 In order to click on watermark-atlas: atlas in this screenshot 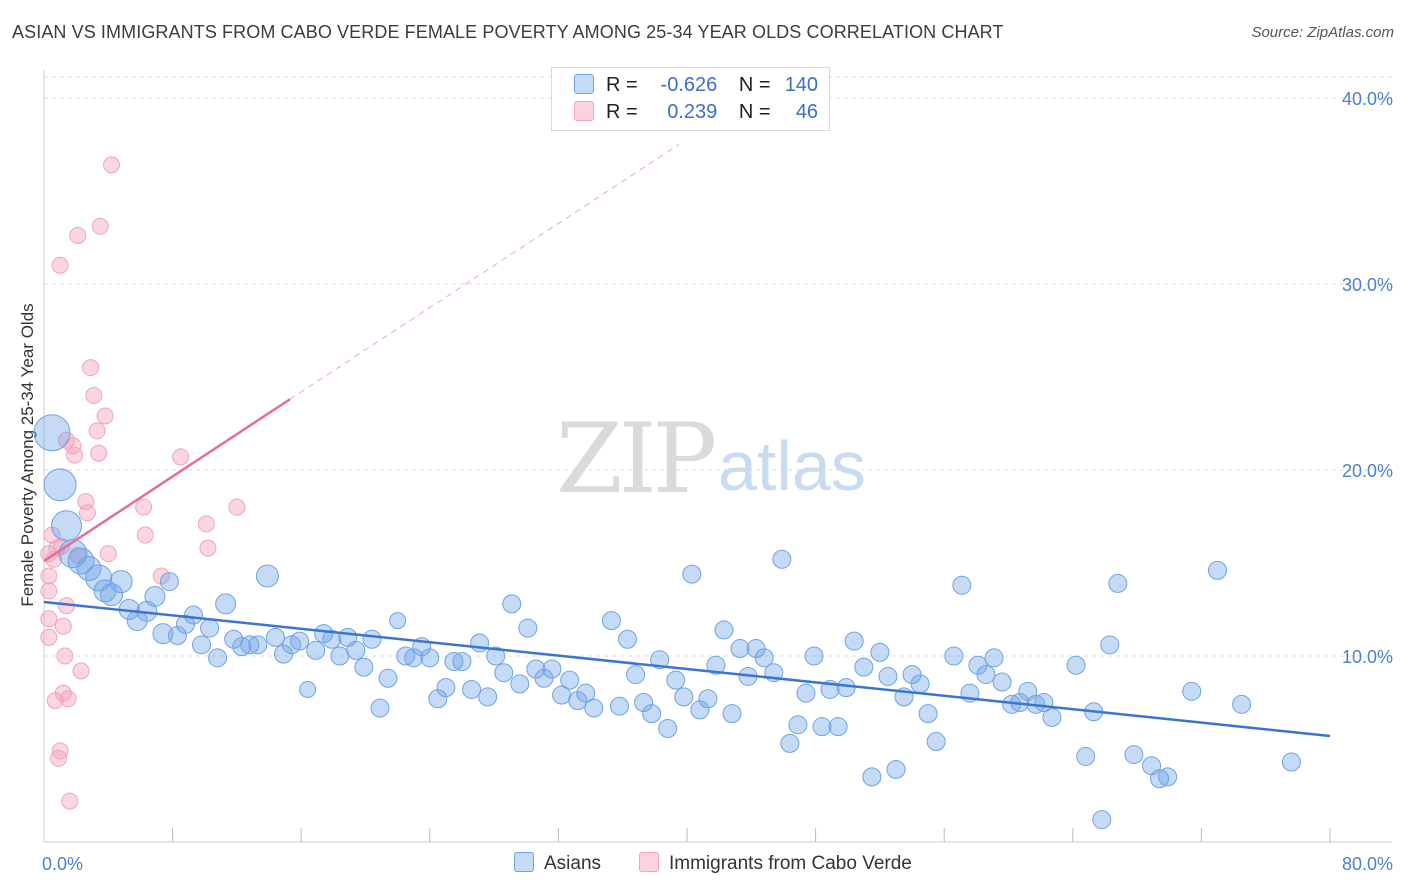, I will do `click(792, 466)`.